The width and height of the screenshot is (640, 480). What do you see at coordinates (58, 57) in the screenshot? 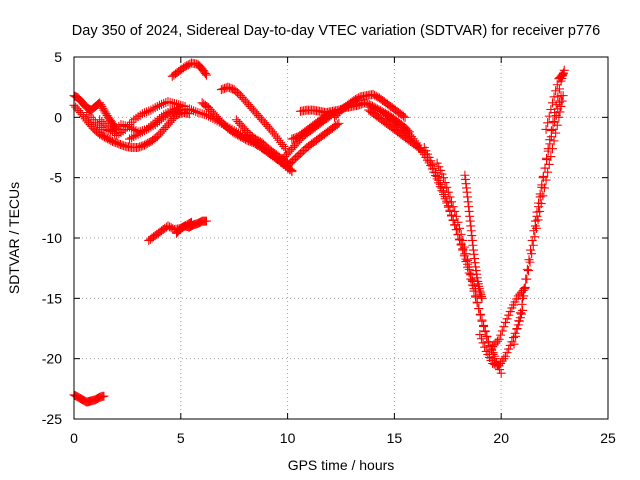
I see `y-tick-label: 5` at bounding box center [58, 57].